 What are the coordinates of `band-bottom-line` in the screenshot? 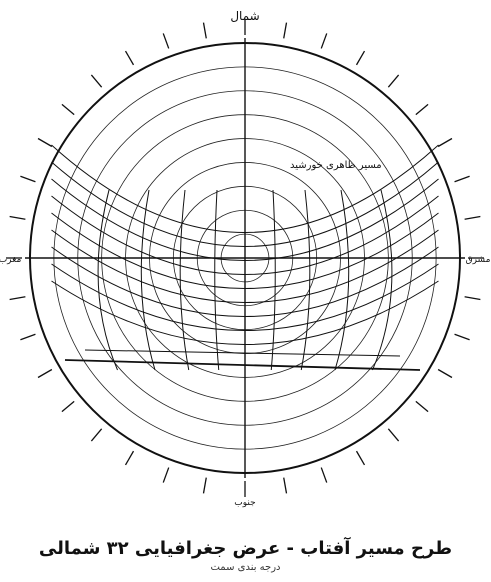 It's located at (242, 365).